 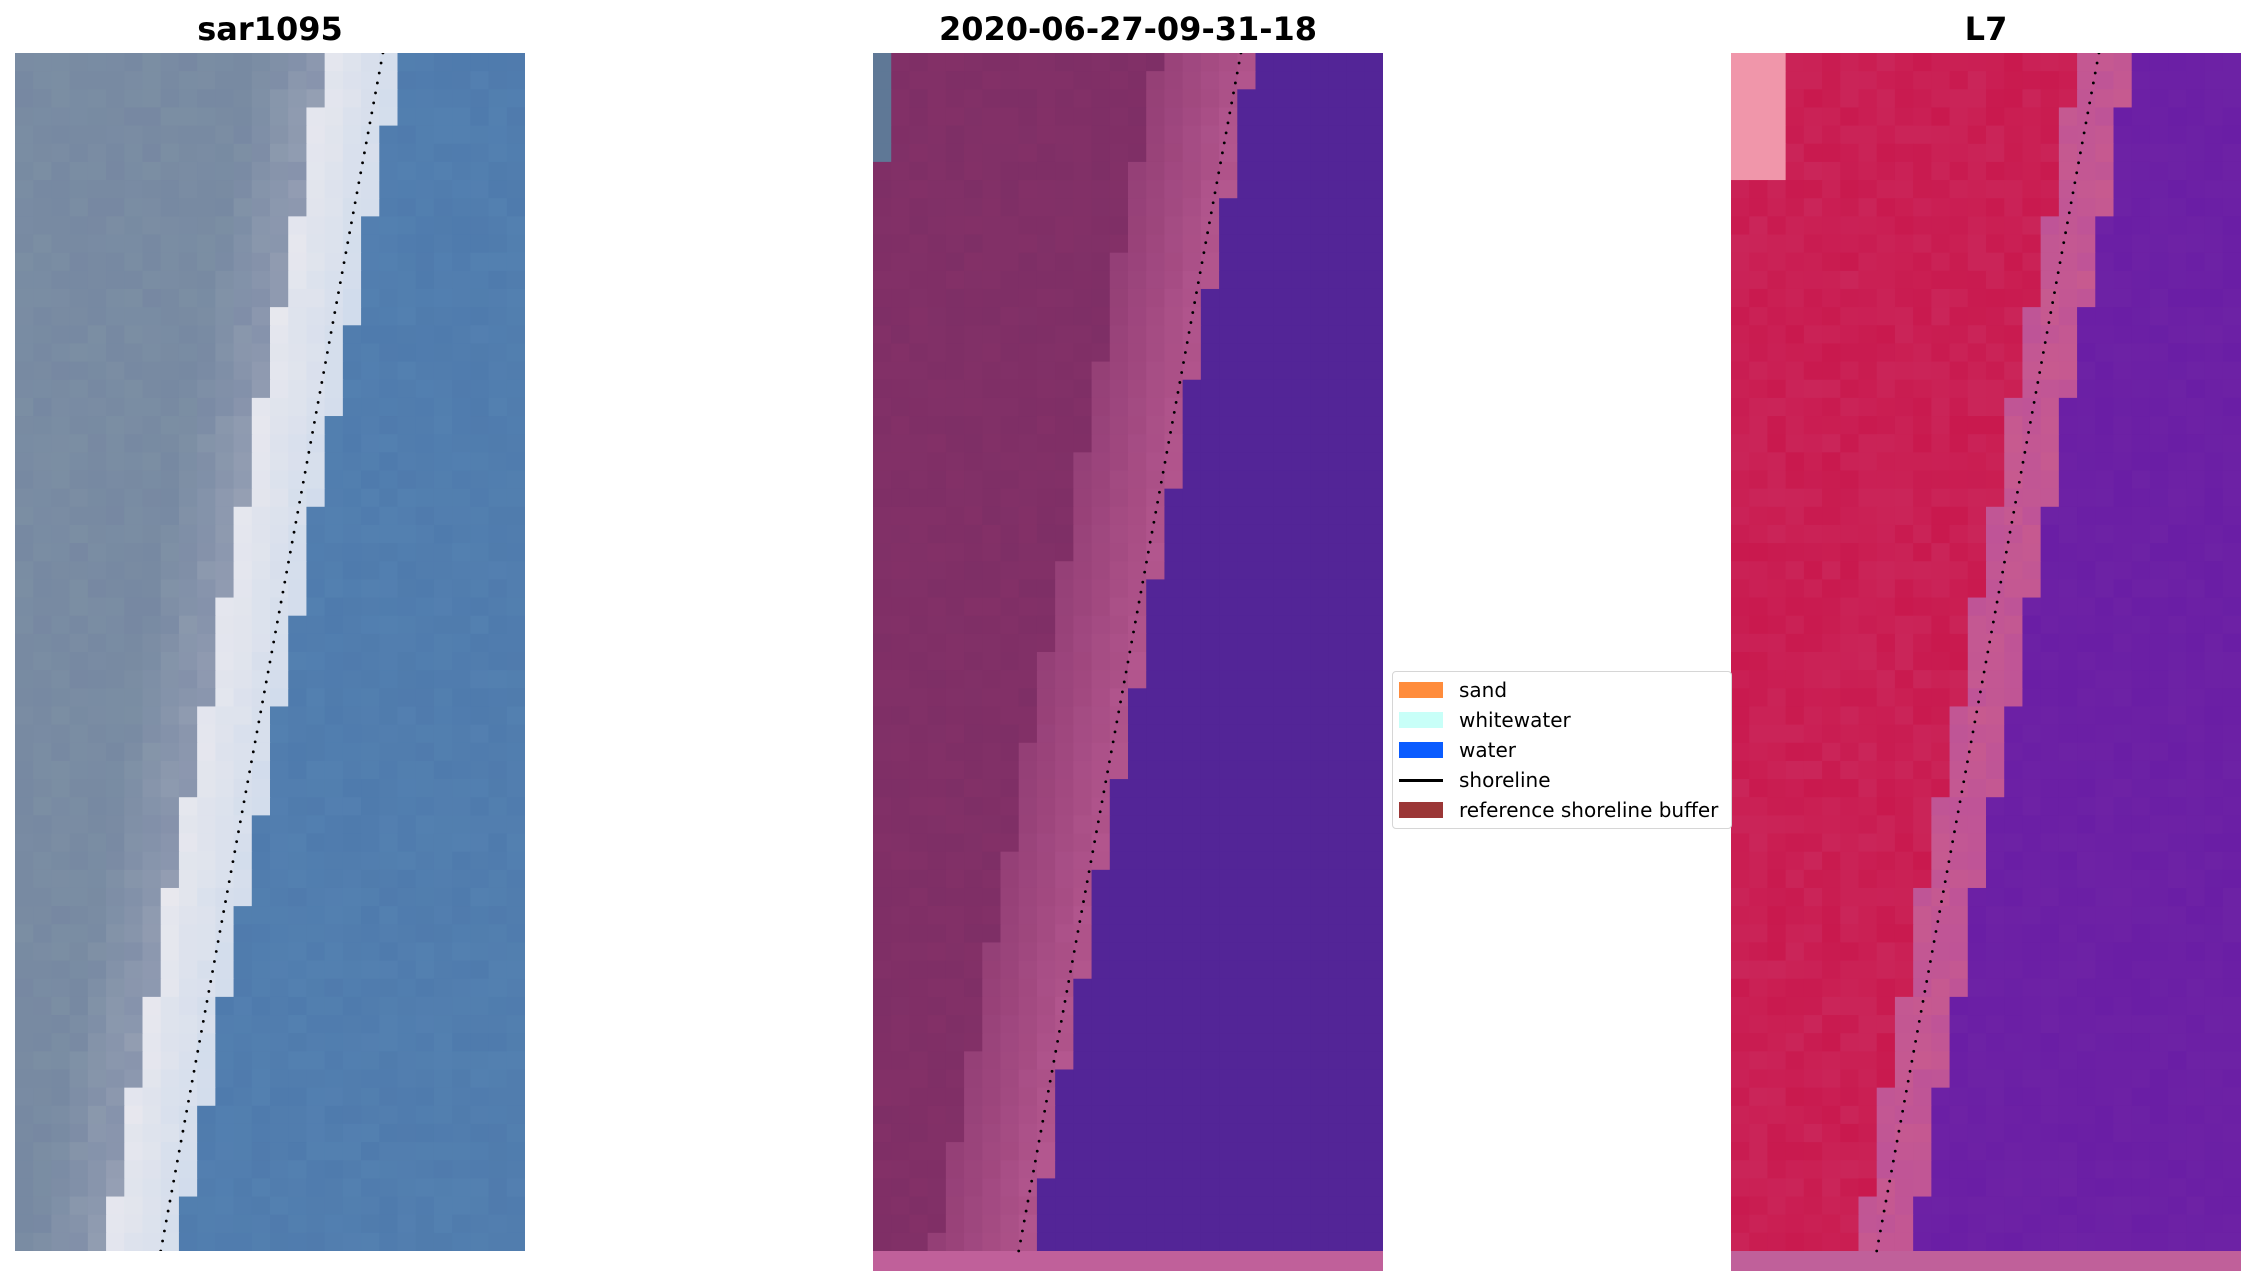 What do you see at coordinates (1475, 780) in the screenshot?
I see `legend-item-shoreline: shoreline` at bounding box center [1475, 780].